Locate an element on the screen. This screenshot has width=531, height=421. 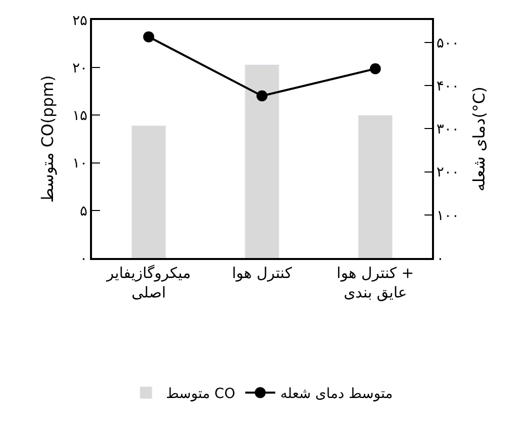
y-tick-label: ۵ is located at coordinates (84, 211).